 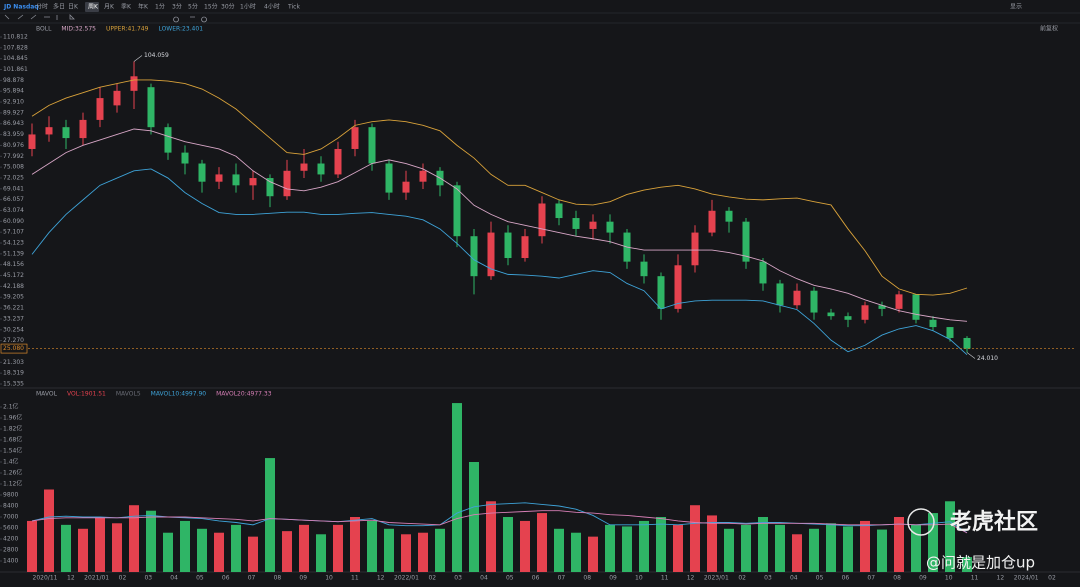 I want to click on x-tick-label: 08, so click(x=897, y=578).